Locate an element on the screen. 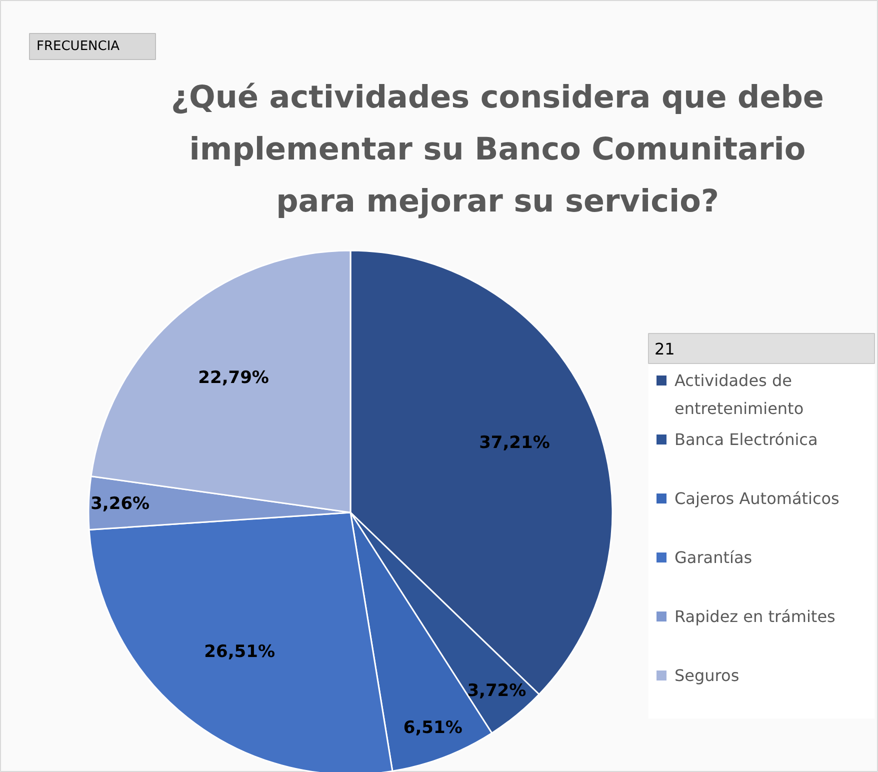 The image size is (878, 772). data-label: 37,21% is located at coordinates (514, 442).